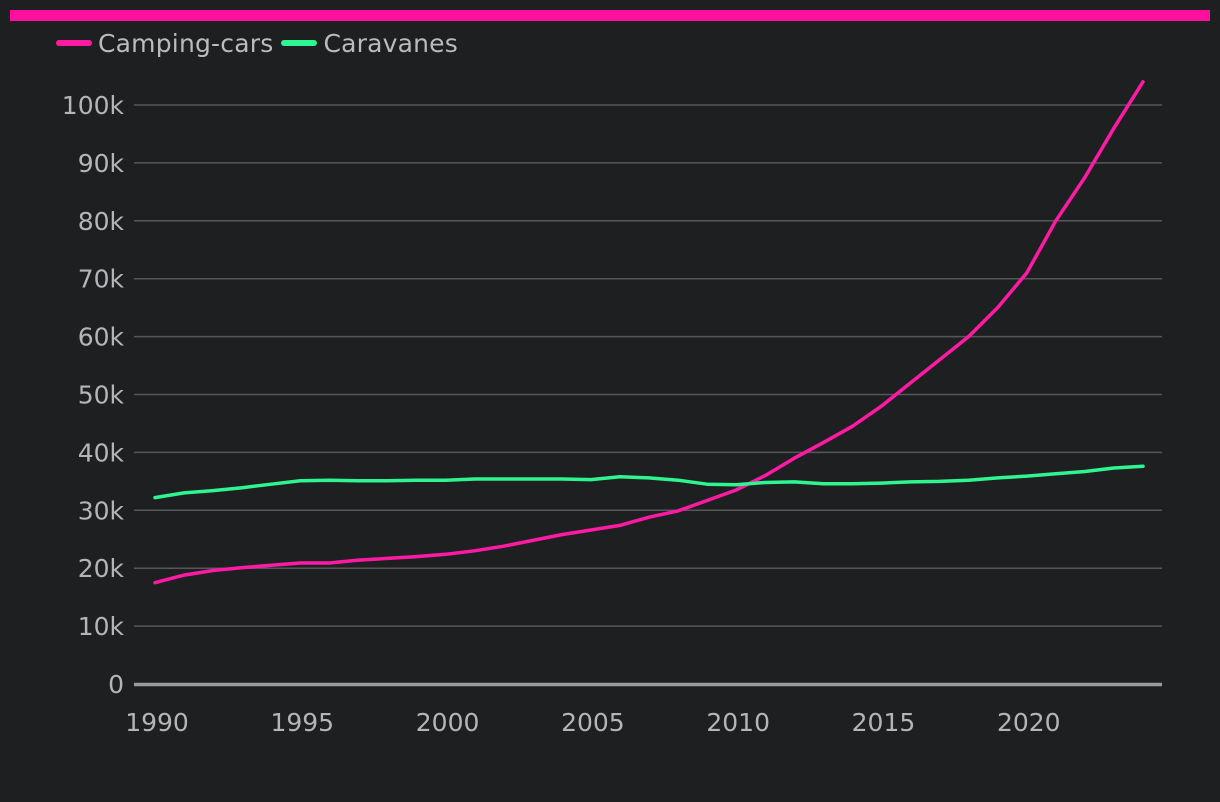 Image resolution: width=1220 pixels, height=802 pixels. I want to click on x-axis-ticks: 1990 1995 2000 2005 2010 2015 2020, so click(592, 722).